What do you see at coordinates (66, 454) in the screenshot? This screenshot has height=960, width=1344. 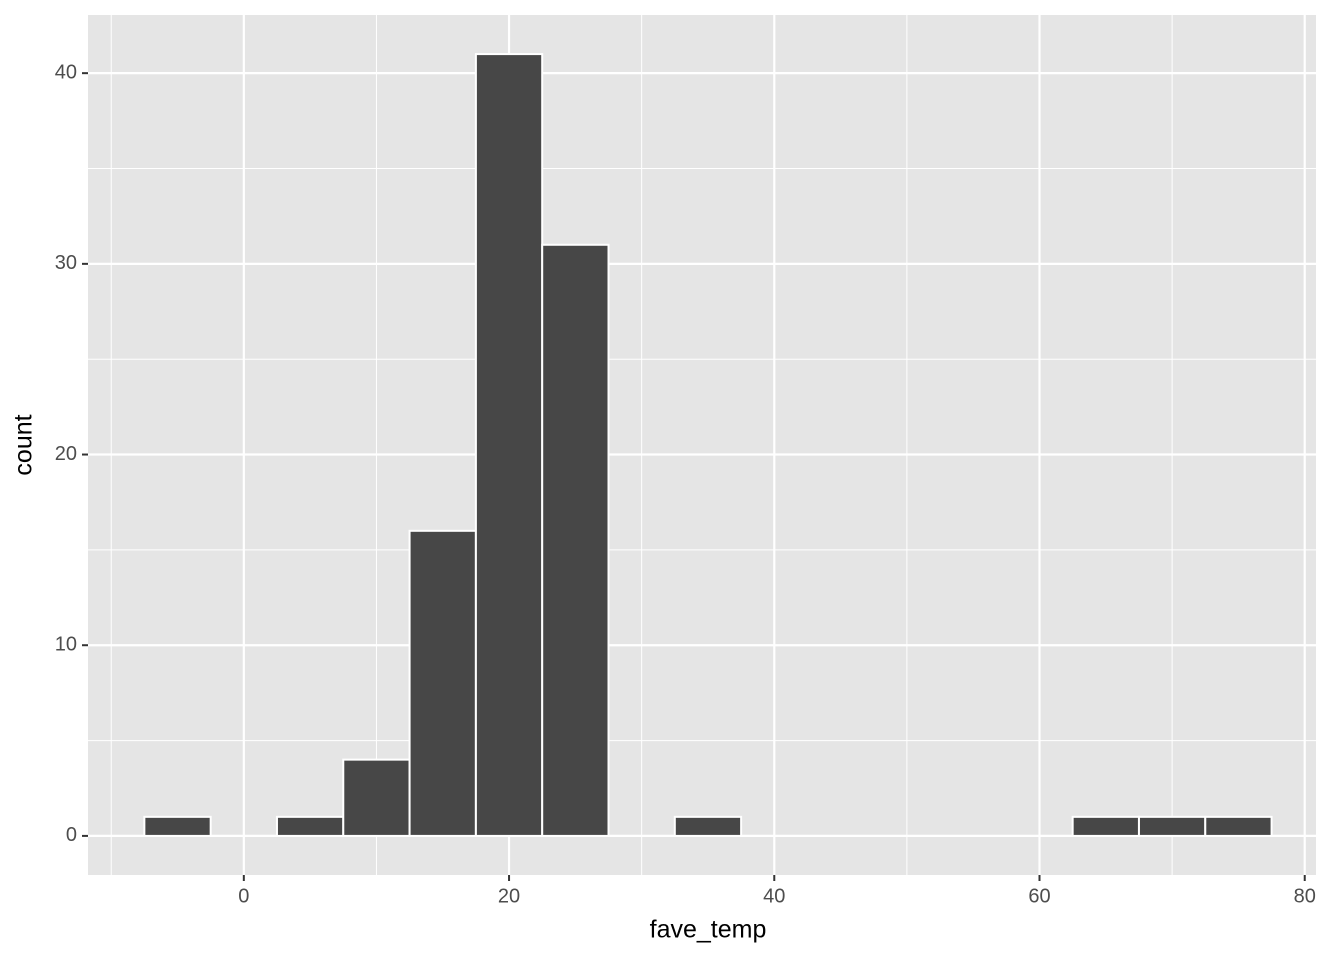 I see `y-tick-label: 20` at bounding box center [66, 454].